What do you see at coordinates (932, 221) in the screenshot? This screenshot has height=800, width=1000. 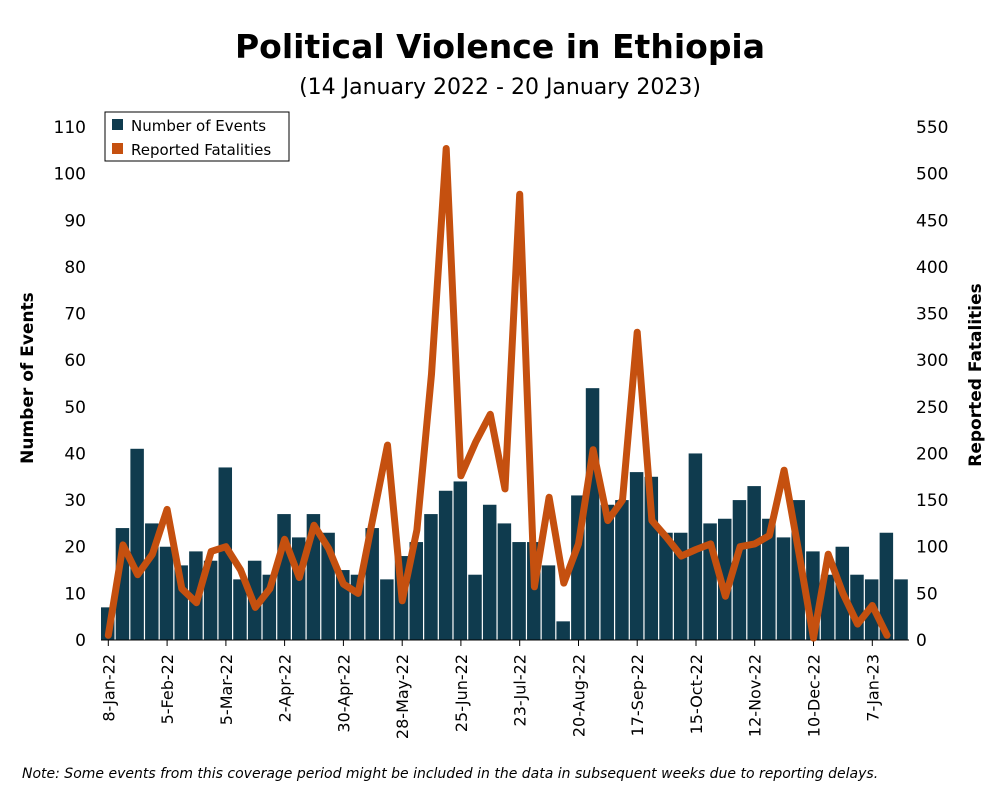 I see `right-tick-label: 450` at bounding box center [932, 221].